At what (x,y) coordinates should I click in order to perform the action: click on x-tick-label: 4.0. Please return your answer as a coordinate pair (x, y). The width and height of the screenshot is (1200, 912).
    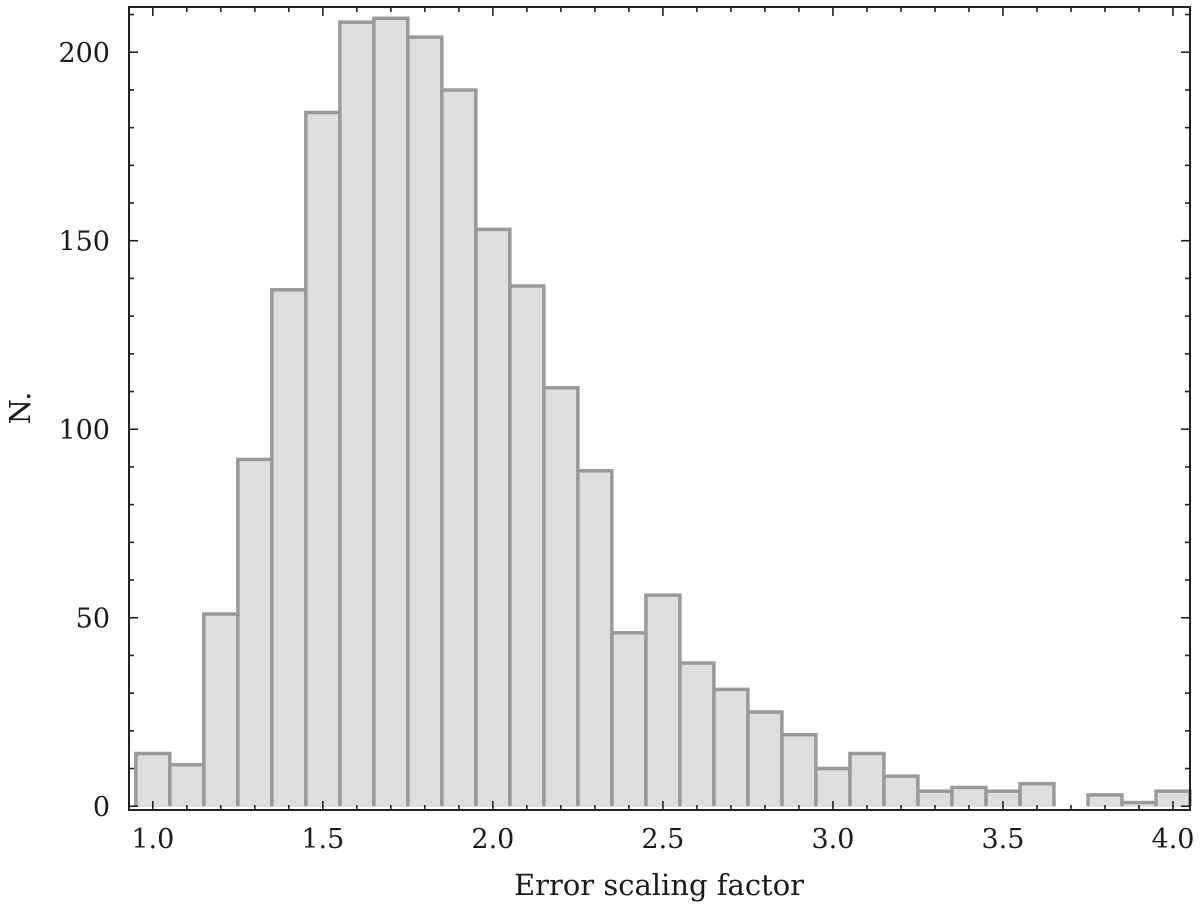
    Looking at the image, I should click on (1173, 839).